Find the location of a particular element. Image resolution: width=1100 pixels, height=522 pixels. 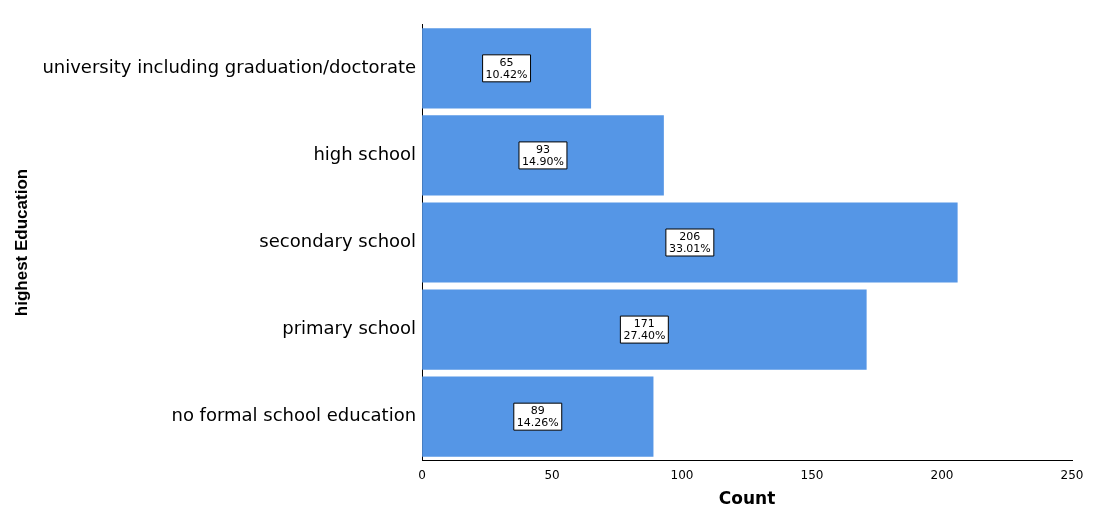

data-label: 171 27.40% is located at coordinates (644, 329).